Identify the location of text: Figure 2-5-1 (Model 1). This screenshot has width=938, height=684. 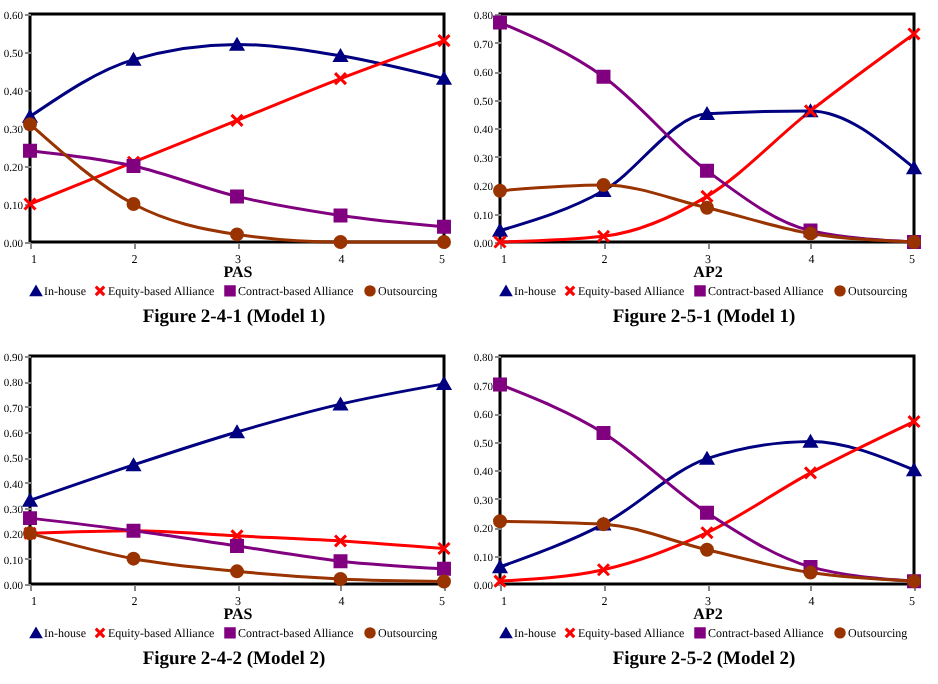
(704, 318).